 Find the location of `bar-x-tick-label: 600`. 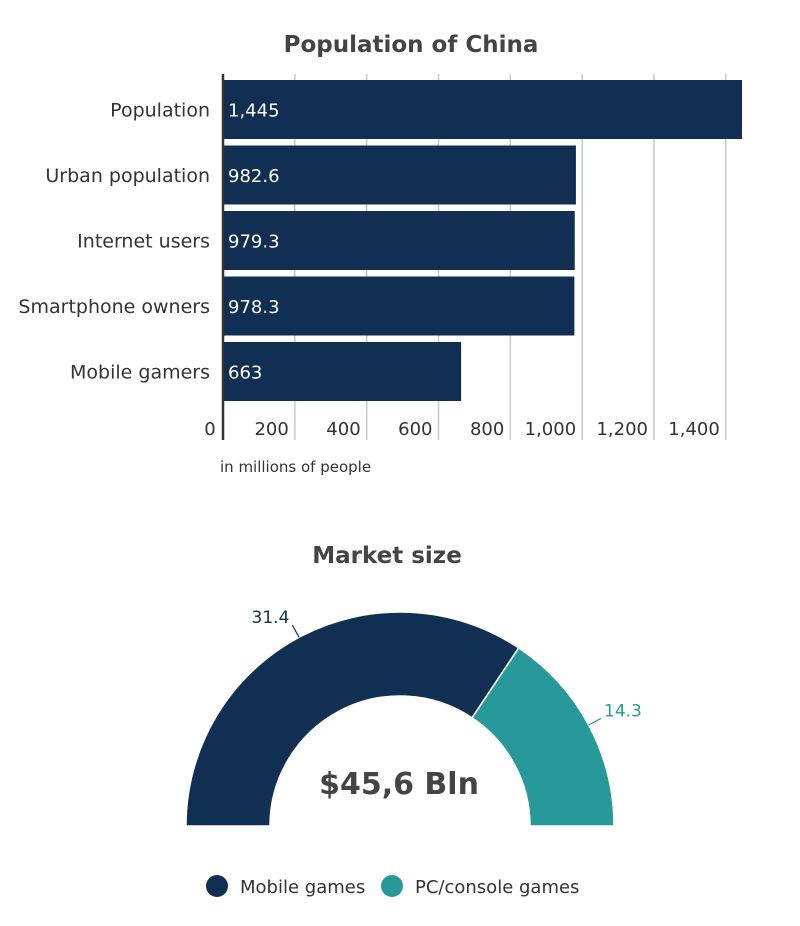

bar-x-tick-label: 600 is located at coordinates (415, 429).